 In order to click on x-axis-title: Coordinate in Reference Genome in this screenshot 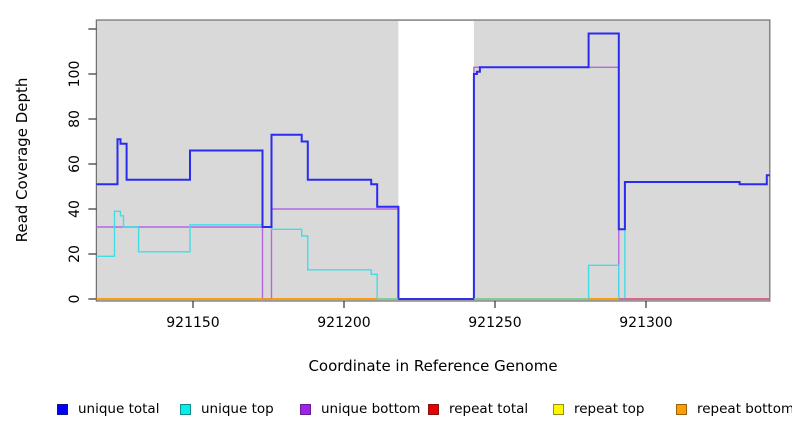, I will do `click(432, 366)`.